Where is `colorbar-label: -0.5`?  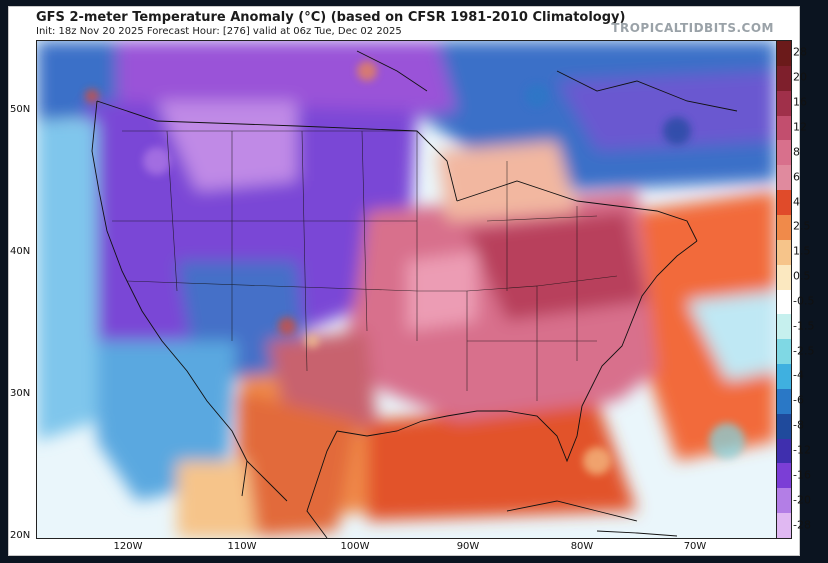
colorbar-label: -0.5 is located at coordinates (804, 301).